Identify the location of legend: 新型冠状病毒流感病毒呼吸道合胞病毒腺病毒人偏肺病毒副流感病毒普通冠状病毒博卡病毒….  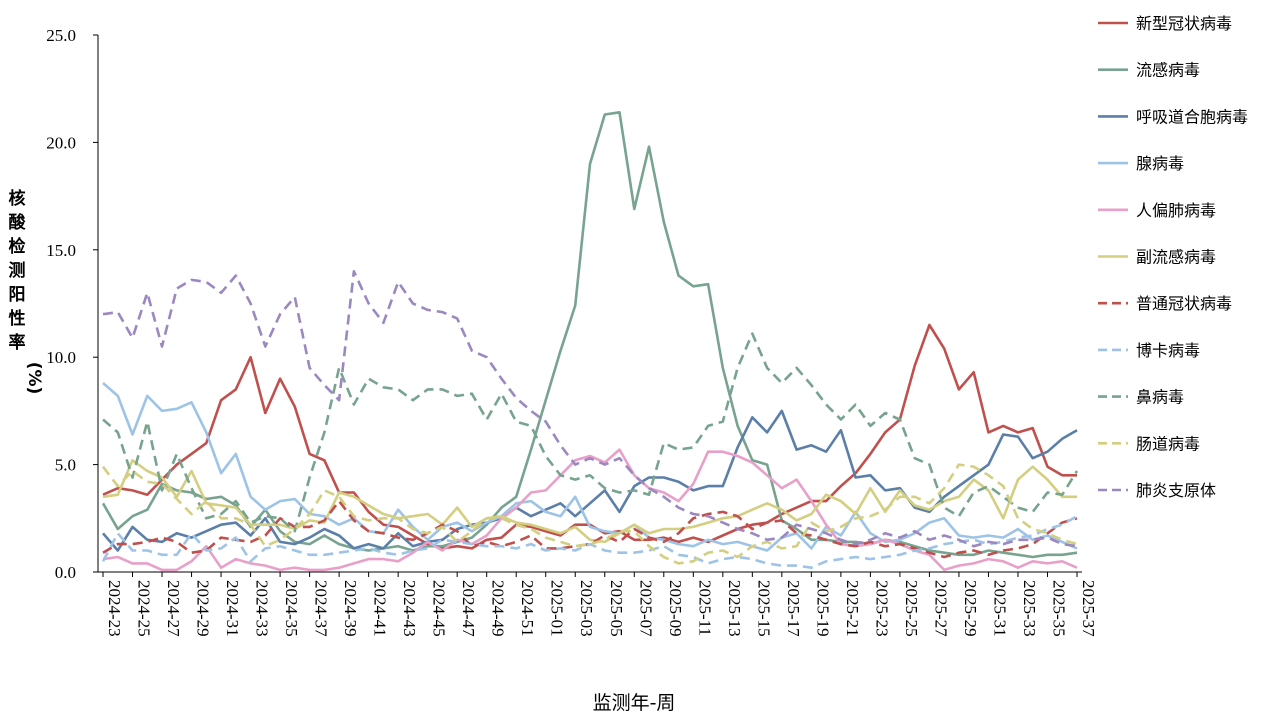
(1173, 257).